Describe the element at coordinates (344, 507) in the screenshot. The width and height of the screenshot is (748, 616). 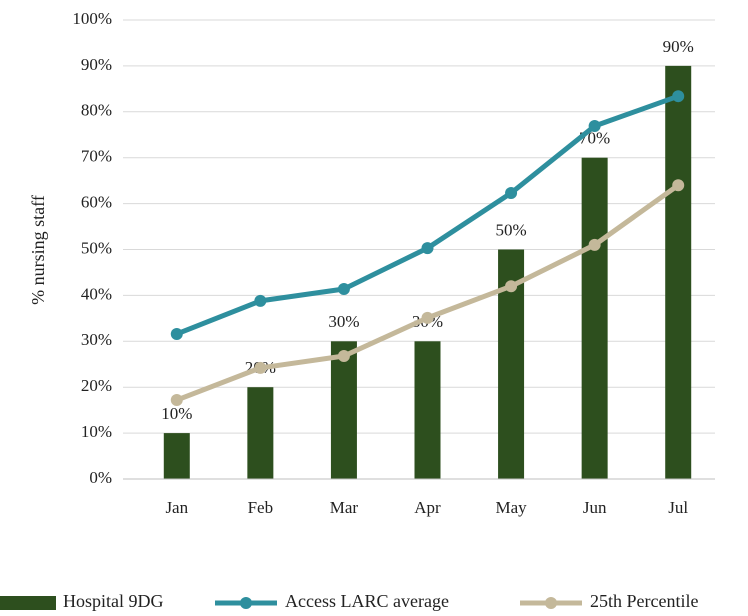
I see `x-tick-label: Mar` at that location.